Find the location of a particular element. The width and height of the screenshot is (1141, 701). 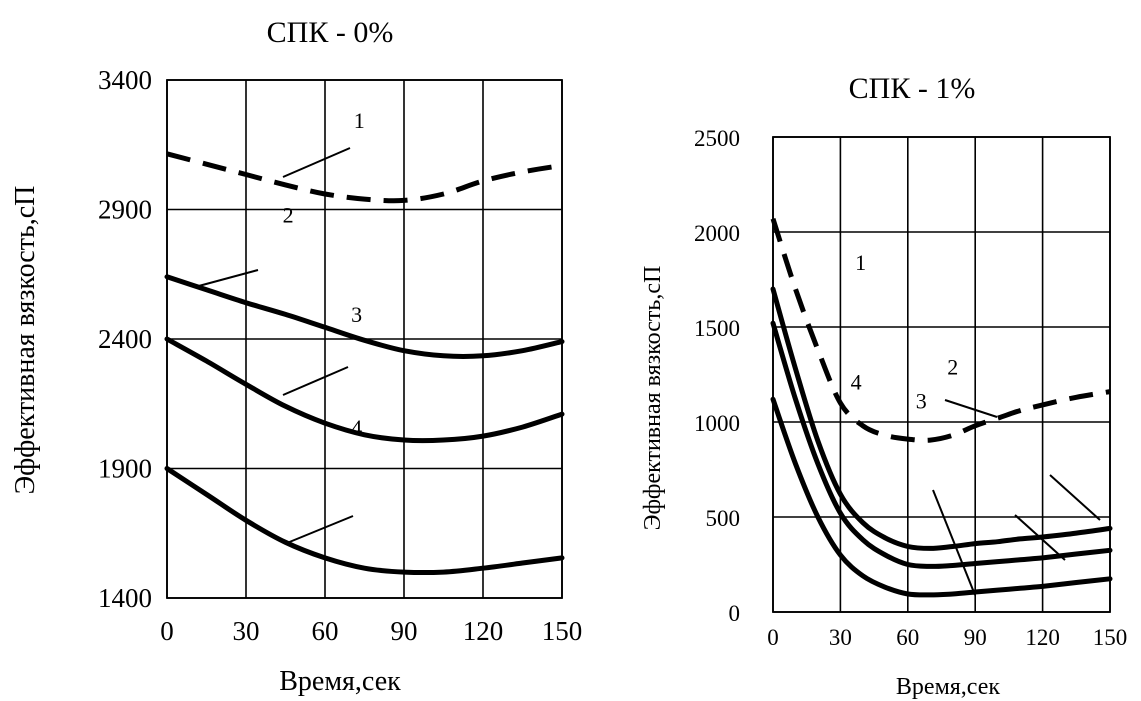

chart-0-x-tick-label: 90 is located at coordinates (404, 631).